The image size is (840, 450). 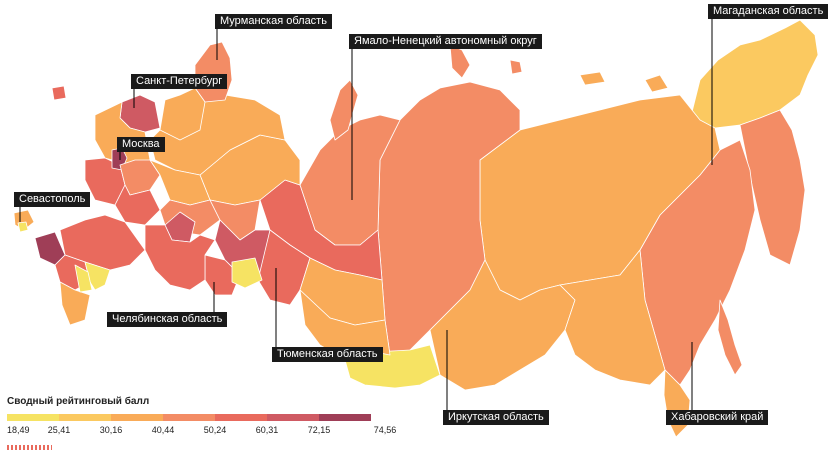 What do you see at coordinates (344, 110) in the screenshot?
I see `region-novaya-zemlya` at bounding box center [344, 110].